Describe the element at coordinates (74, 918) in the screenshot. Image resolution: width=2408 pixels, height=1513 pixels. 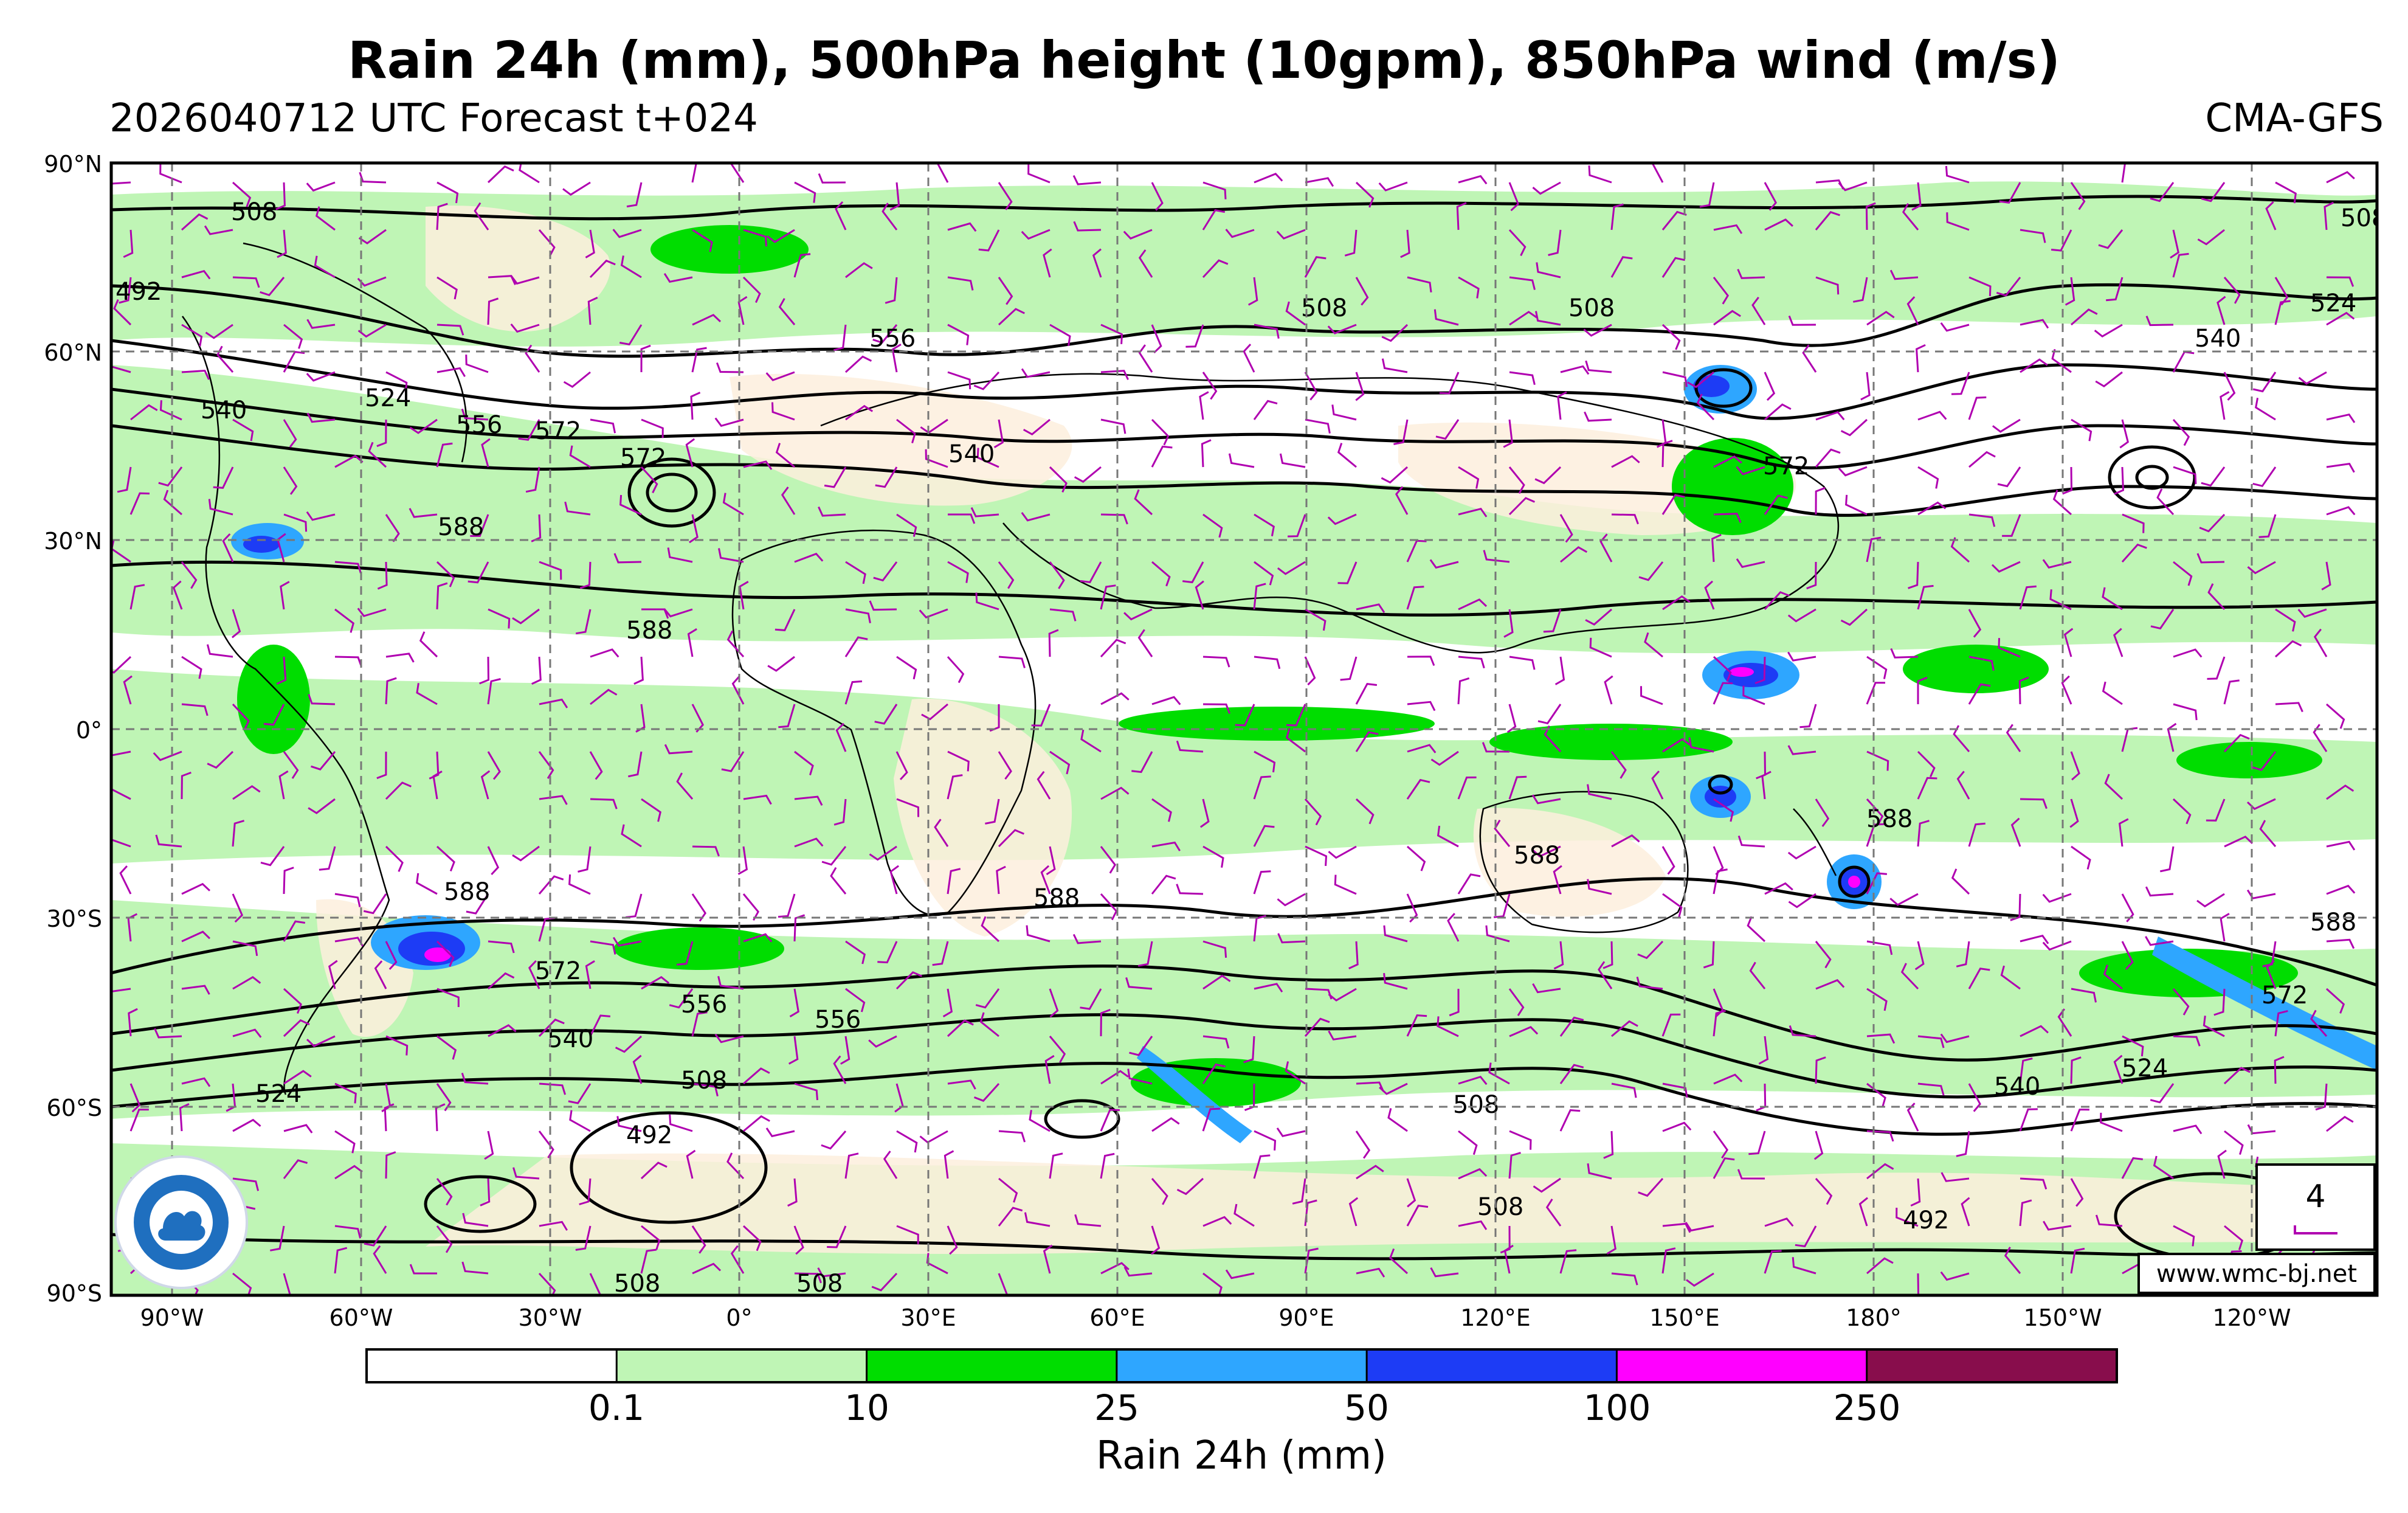
I see `lat-label: 30°S` at that location.